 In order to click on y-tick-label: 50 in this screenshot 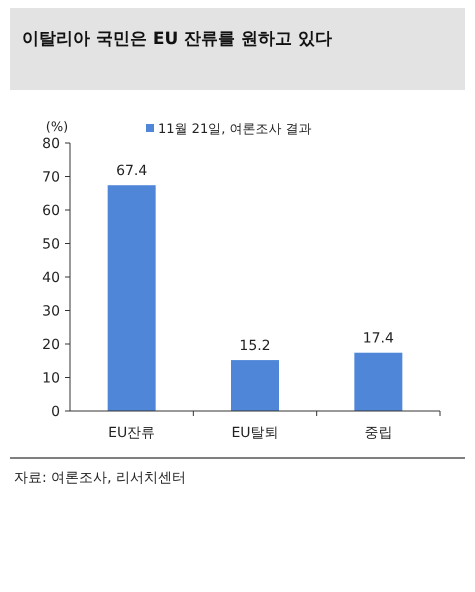, I will do `click(51, 244)`.